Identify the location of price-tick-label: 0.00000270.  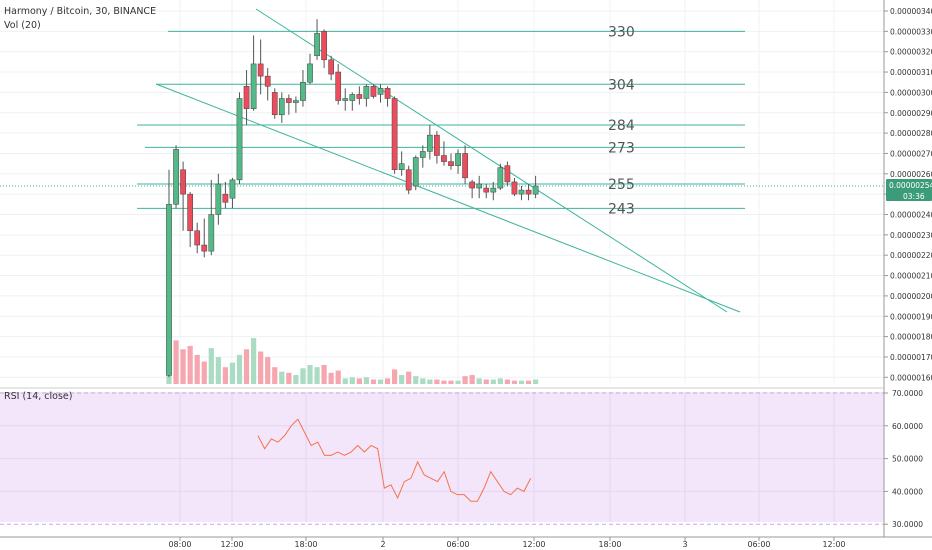
(911, 153).